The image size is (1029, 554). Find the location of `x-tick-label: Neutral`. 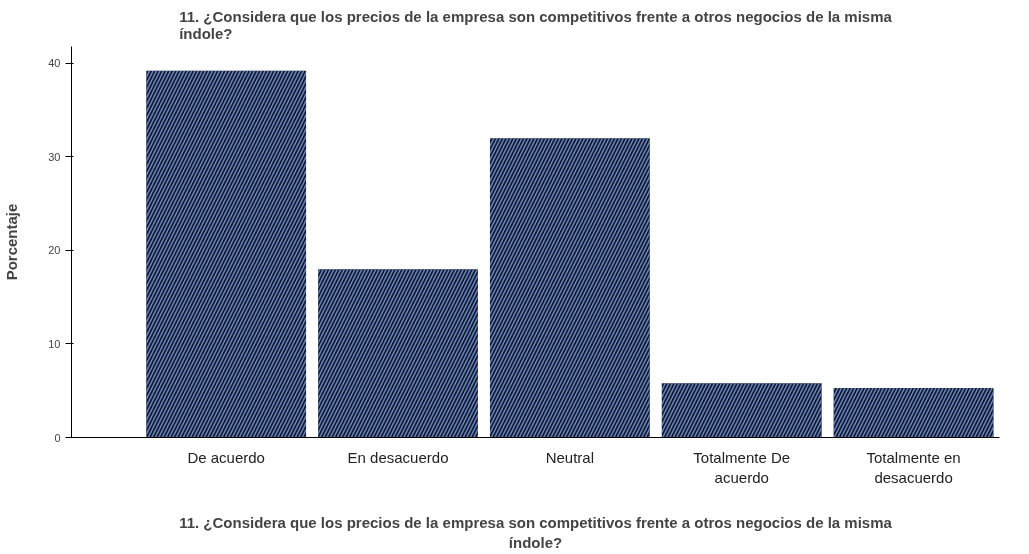

x-tick-label: Neutral is located at coordinates (570, 457).